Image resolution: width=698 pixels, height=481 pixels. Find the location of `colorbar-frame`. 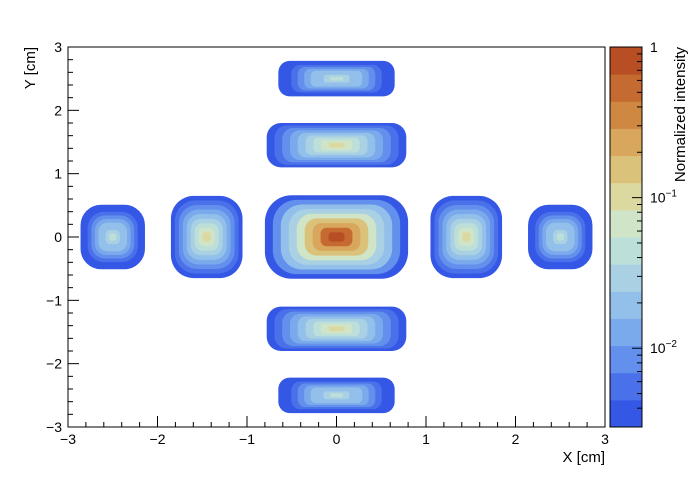

colorbar-frame is located at coordinates (626, 237).